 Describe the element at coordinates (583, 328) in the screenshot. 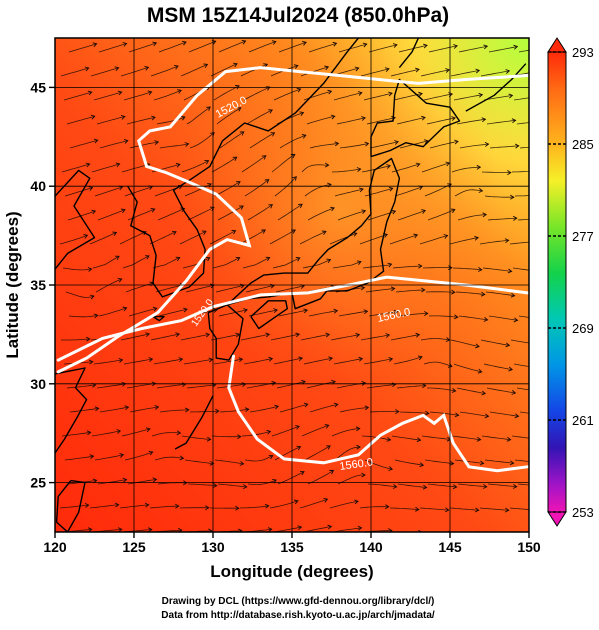

I see `colorbar-tick-label: 269` at that location.